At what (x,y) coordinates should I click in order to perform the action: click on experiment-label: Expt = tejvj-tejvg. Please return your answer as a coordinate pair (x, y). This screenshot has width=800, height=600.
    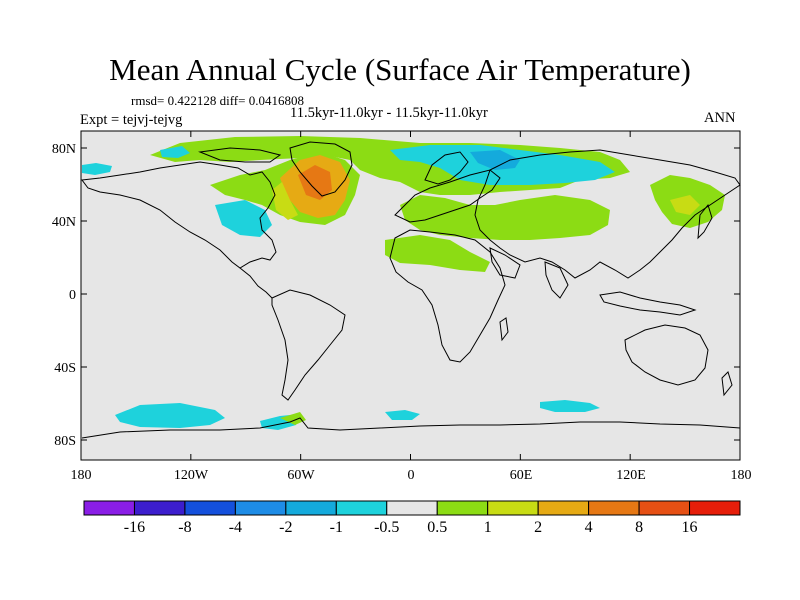
    Looking at the image, I should click on (131, 120).